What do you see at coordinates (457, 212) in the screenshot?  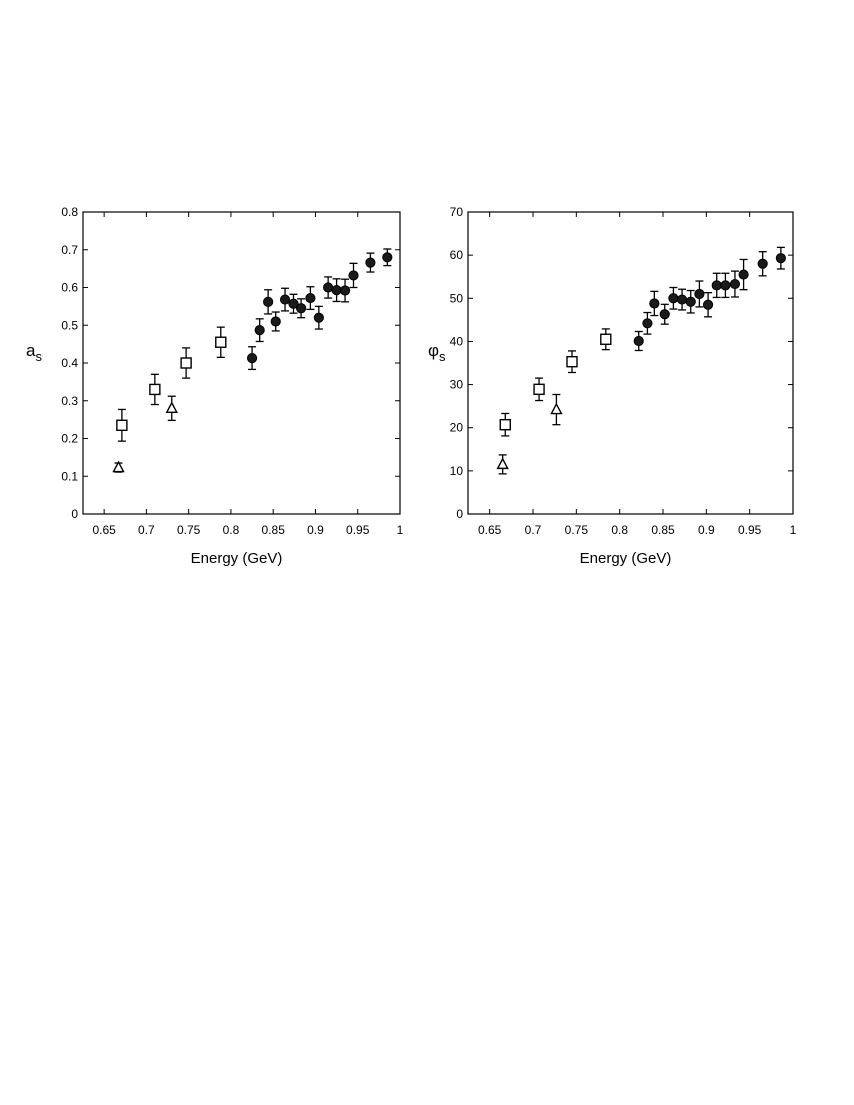 I see `y-tick-label: 70` at bounding box center [457, 212].